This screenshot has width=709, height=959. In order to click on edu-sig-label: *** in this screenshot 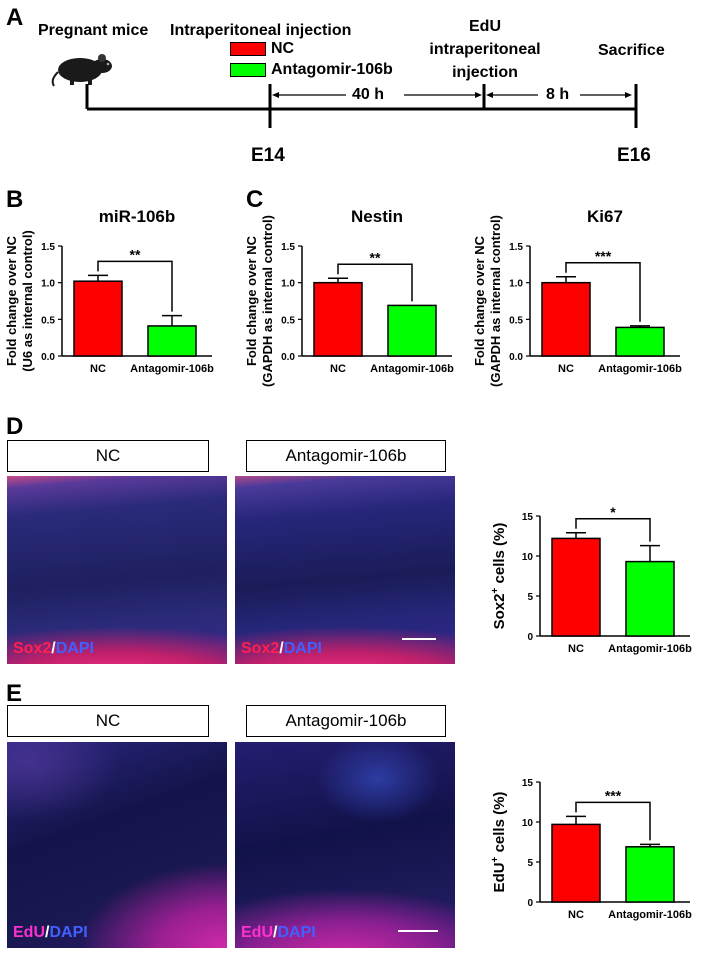, I will do `click(613, 795)`.